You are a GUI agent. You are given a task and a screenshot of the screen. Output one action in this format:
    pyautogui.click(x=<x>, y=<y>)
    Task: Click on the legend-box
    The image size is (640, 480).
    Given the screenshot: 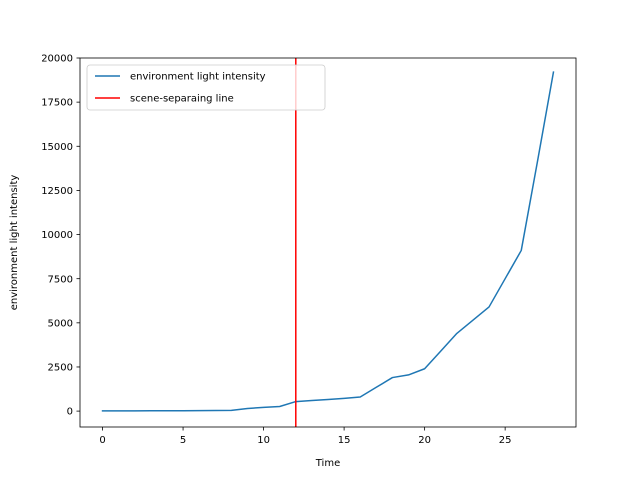 What is the action you would take?
    pyautogui.click(x=206, y=87)
    